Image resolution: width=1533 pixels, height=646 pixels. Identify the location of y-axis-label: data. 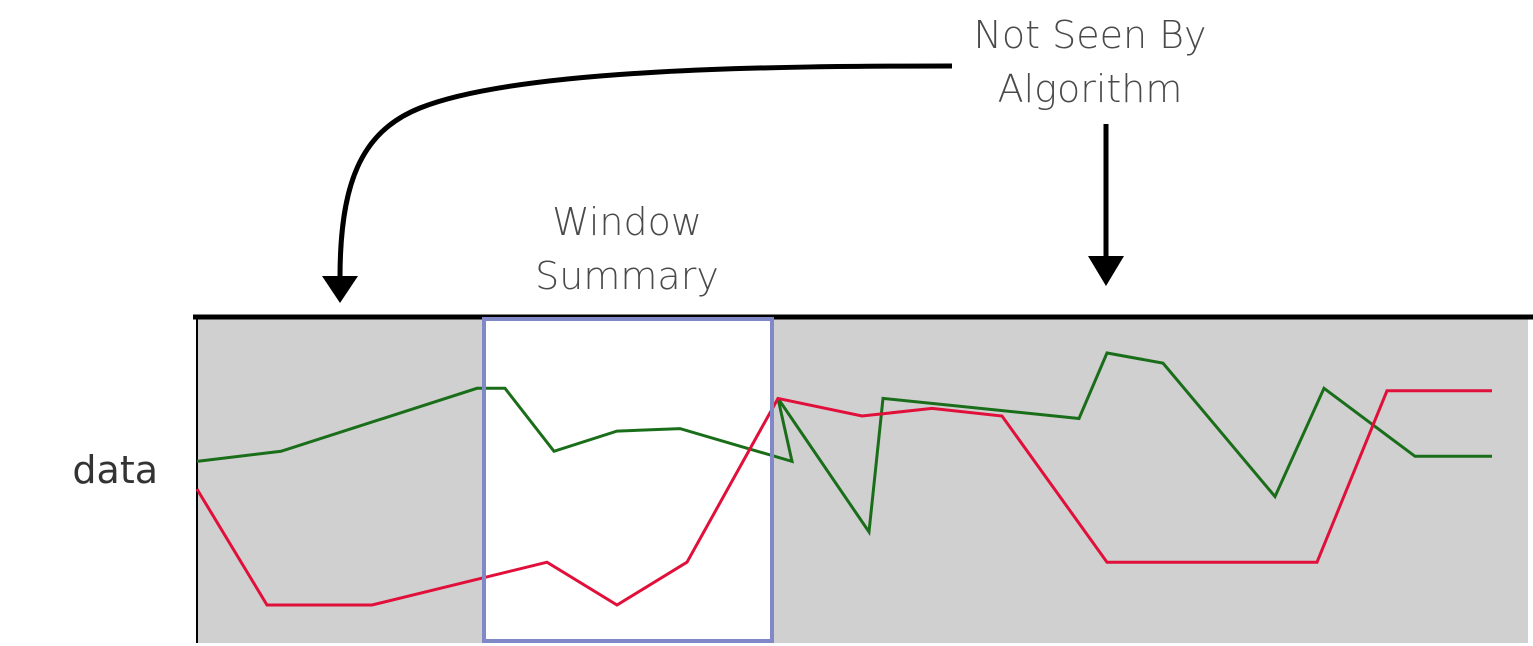
(115, 470).